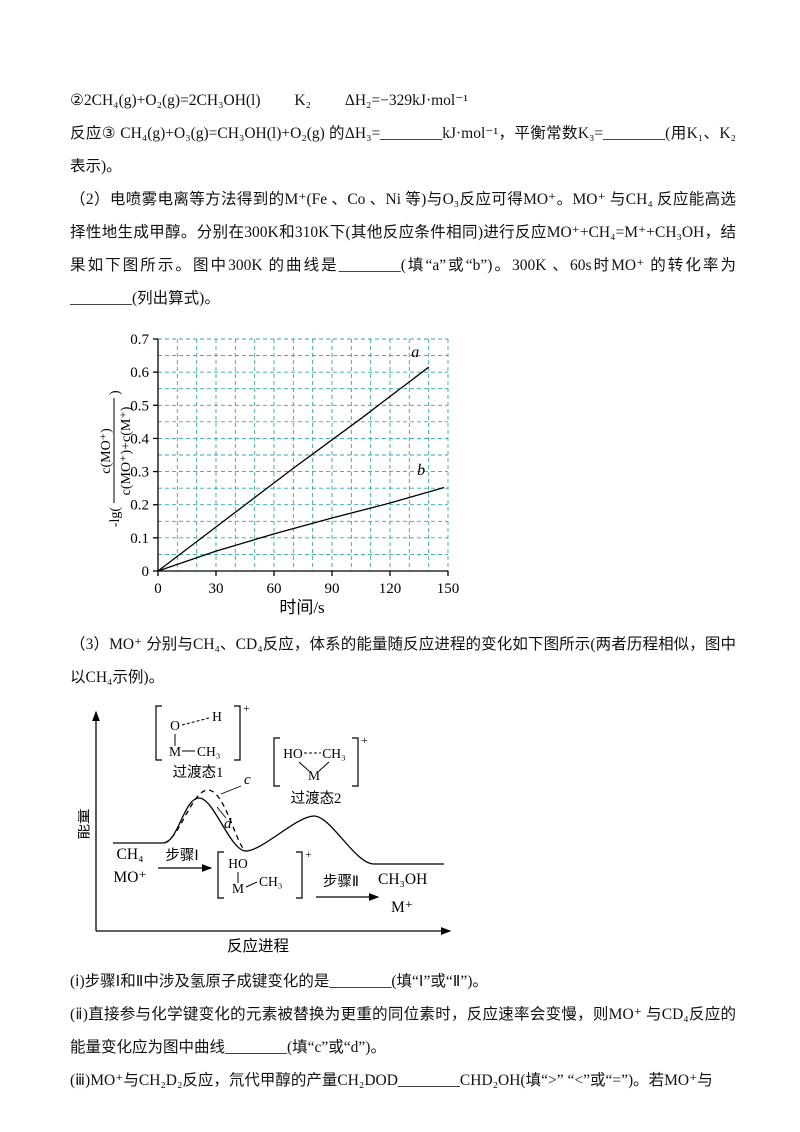  I want to click on x-tick-label: 150, so click(448, 589).